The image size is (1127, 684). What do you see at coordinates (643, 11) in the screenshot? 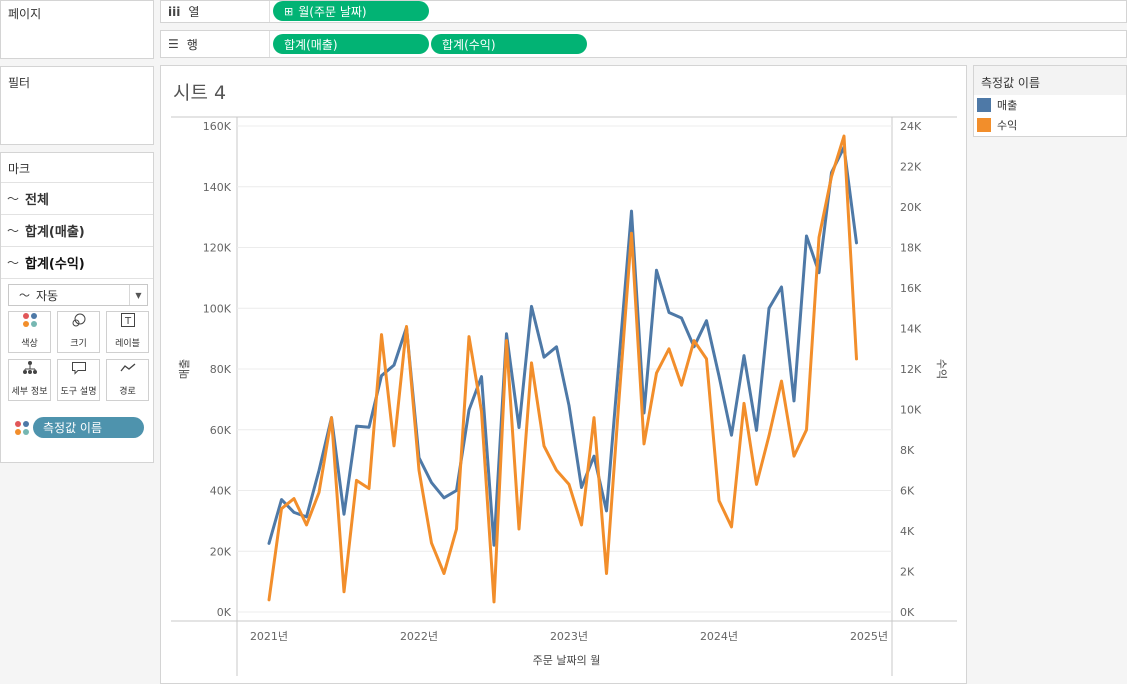
I see `columns-shelf: iii 열 ⊞ 월(주문 날짜)` at bounding box center [643, 11].